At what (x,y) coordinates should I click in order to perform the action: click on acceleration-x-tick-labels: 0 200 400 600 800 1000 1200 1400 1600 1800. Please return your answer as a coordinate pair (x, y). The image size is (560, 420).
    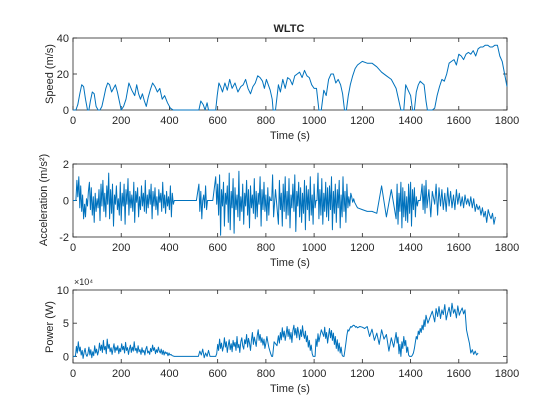
    Looking at the image, I should click on (294, 248).